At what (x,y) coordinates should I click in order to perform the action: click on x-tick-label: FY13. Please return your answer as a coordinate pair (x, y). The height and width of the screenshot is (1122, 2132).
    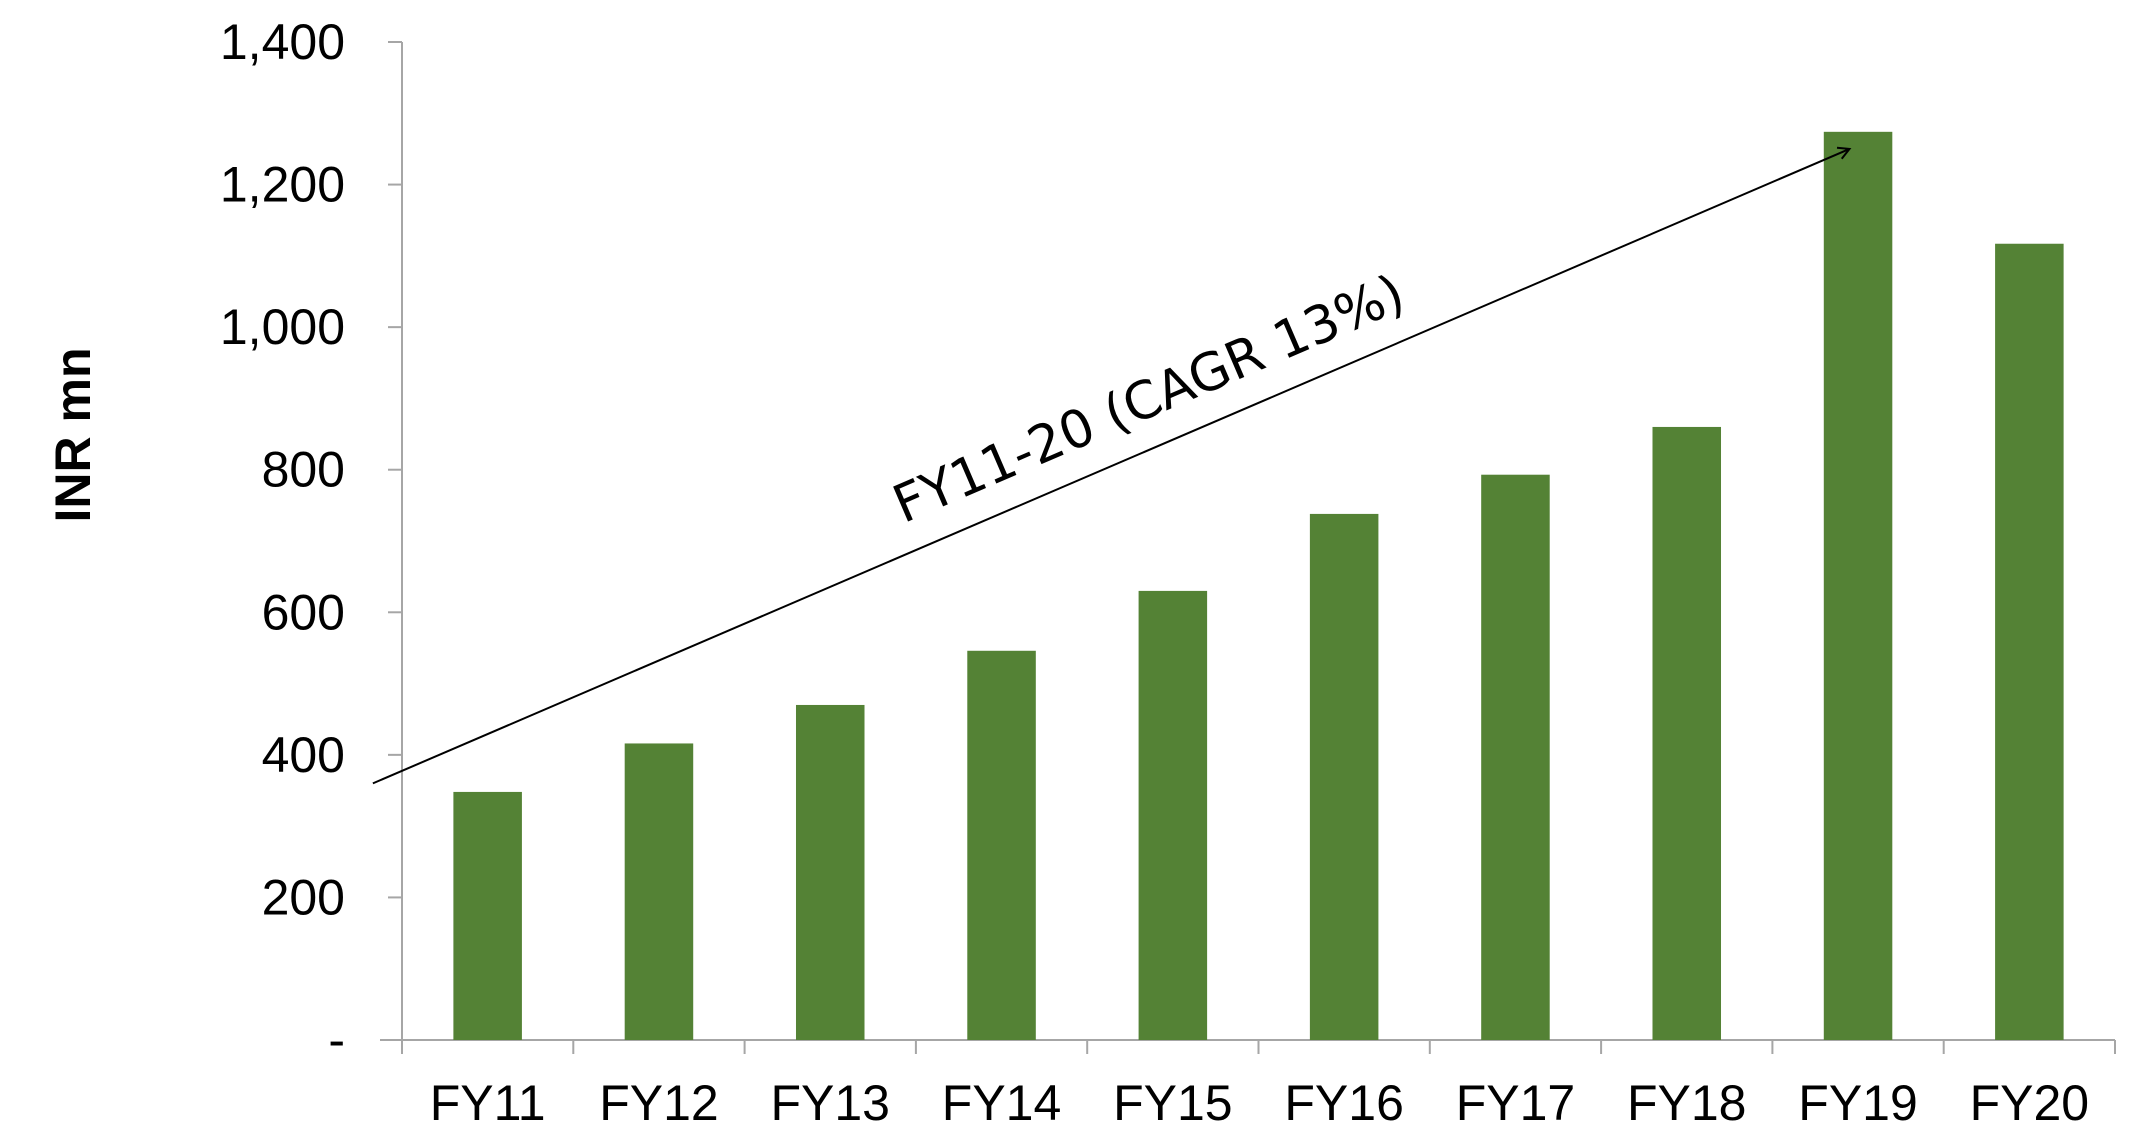
    Looking at the image, I should click on (830, 1098).